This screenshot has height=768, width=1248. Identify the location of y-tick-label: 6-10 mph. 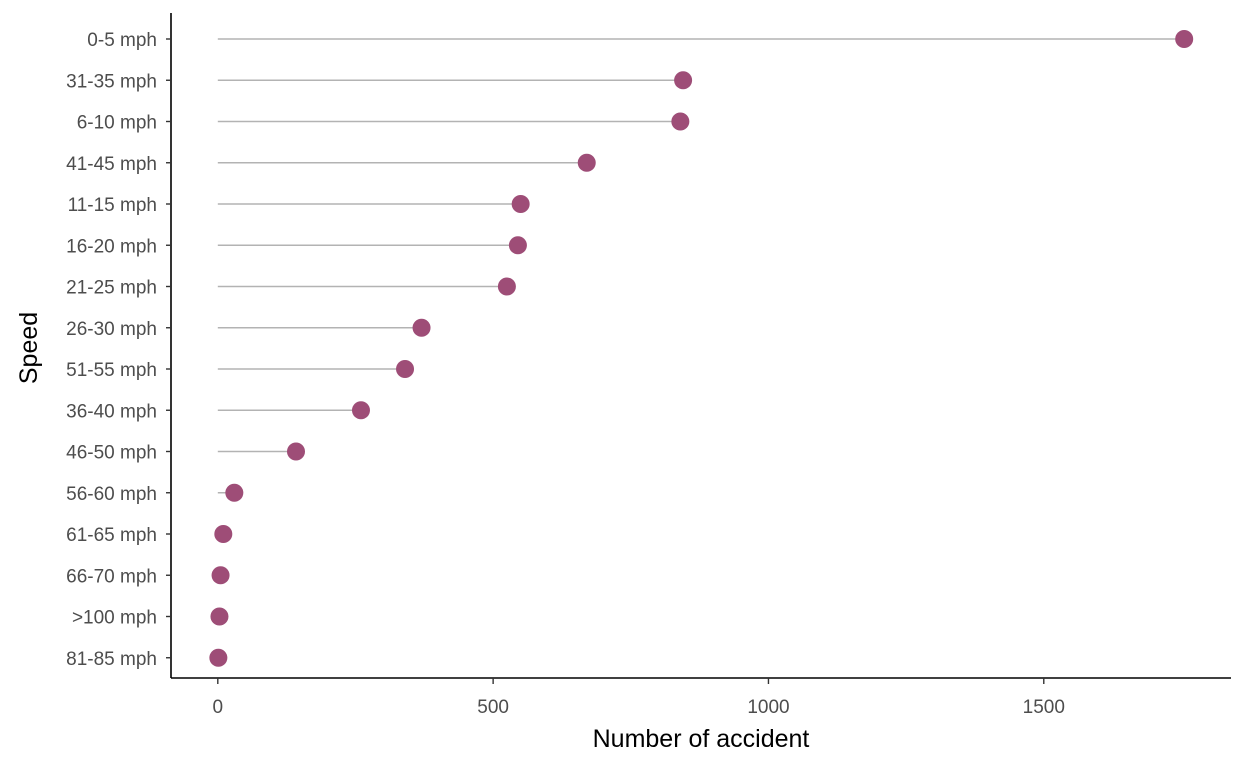
(117, 123).